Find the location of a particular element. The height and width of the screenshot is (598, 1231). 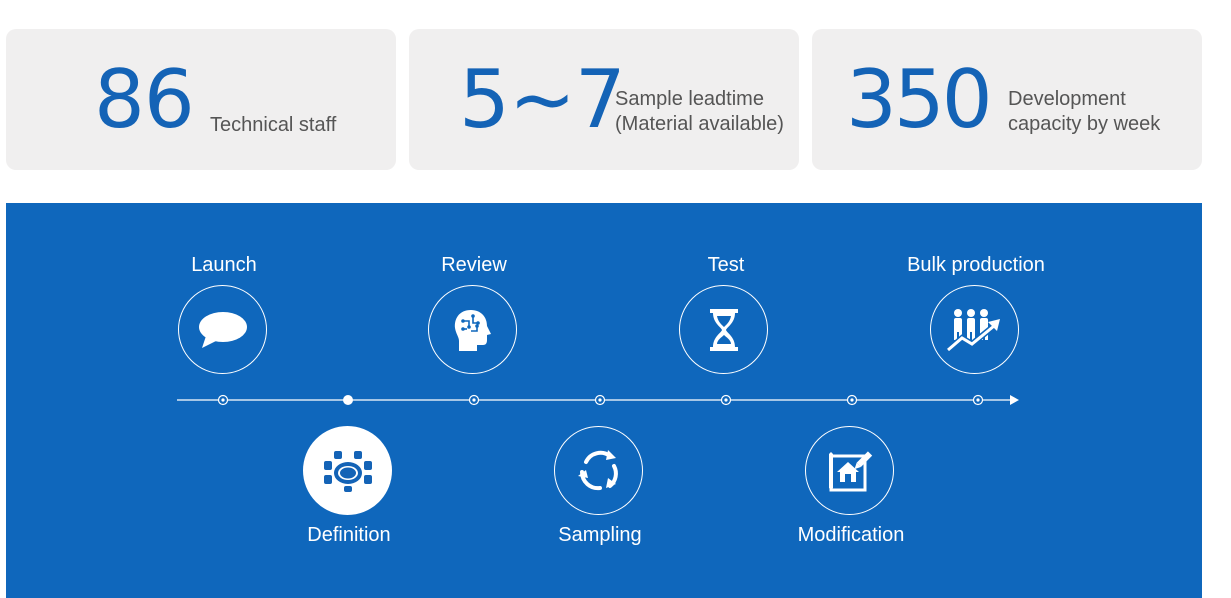

step-label: Modification is located at coordinates (851, 535).